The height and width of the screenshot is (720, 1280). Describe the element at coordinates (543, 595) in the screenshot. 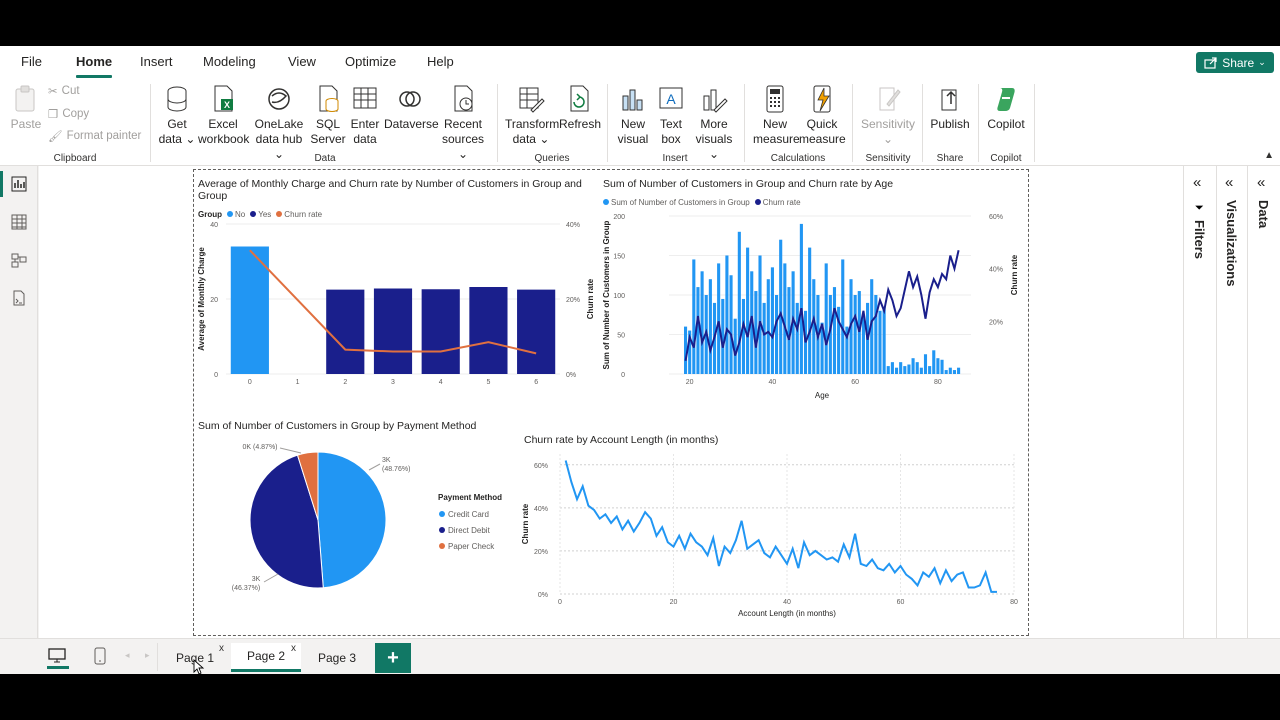

I see `y-tick-label: 0%` at that location.